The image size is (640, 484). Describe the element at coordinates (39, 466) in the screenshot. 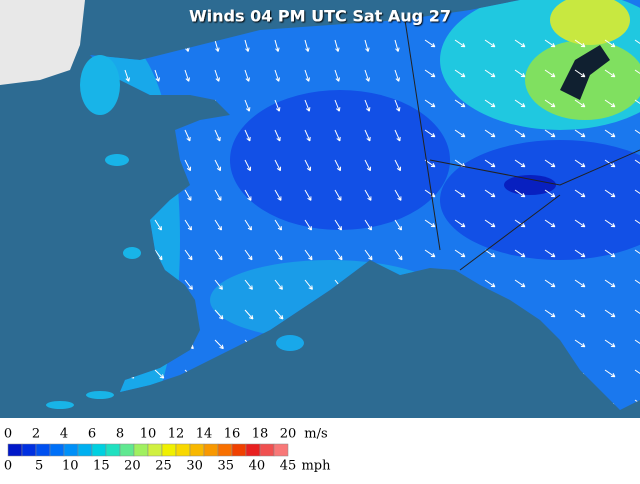

I see `legend-tick: 5` at that location.